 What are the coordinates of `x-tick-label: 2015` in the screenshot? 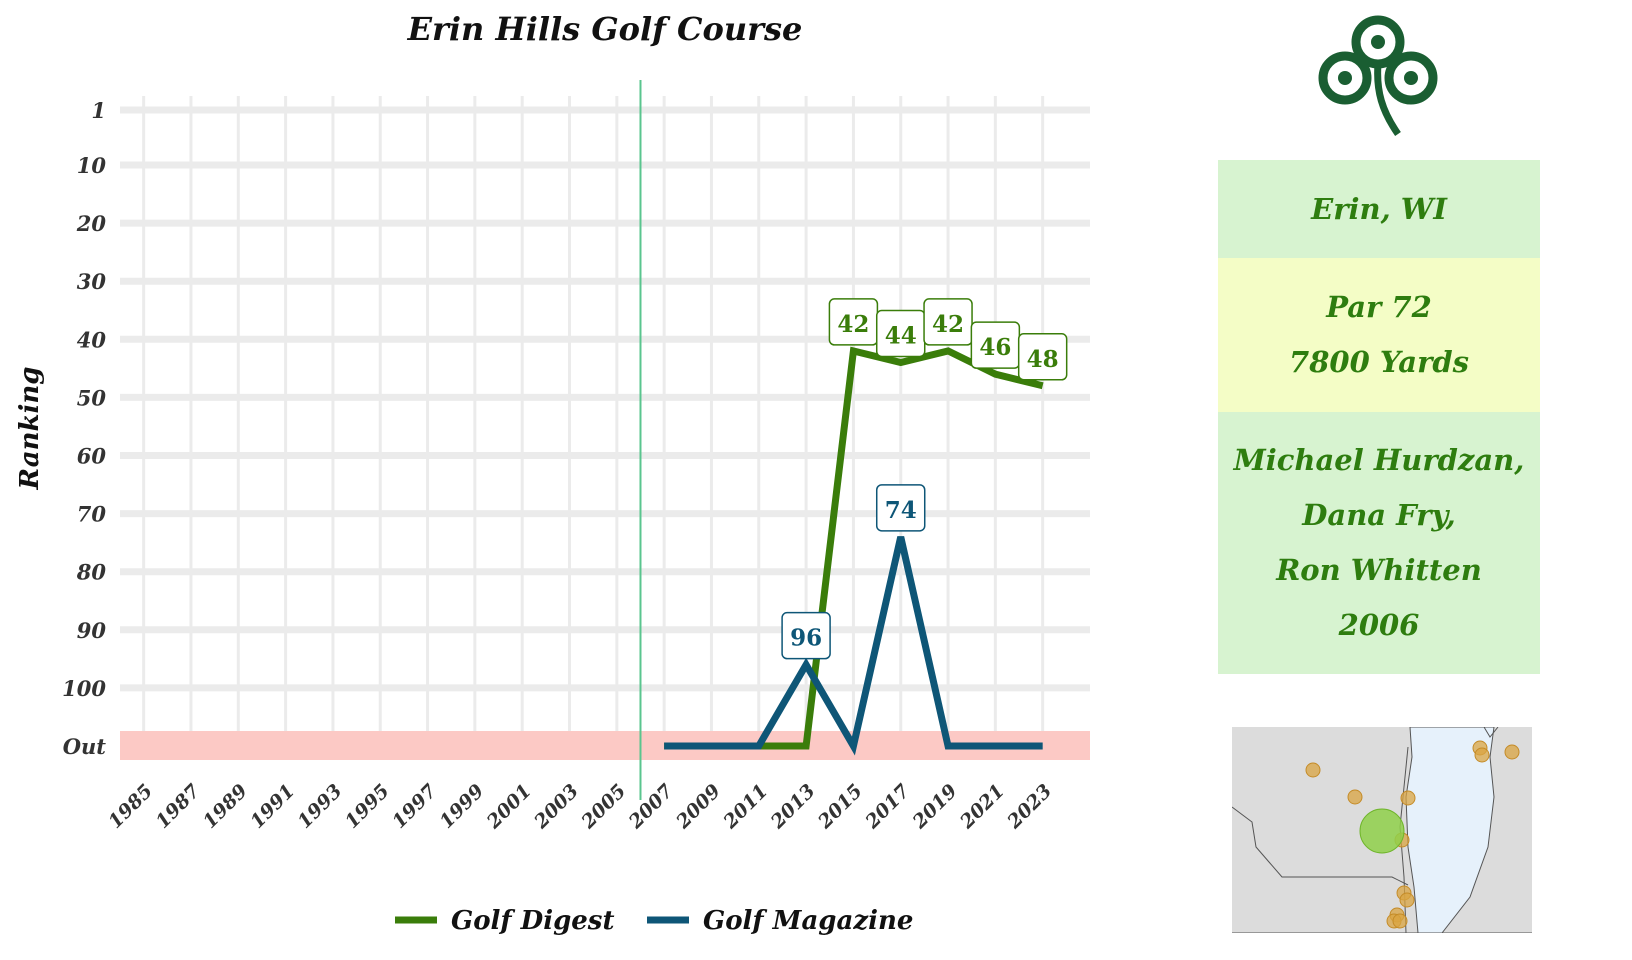 It's located at (840, 807).